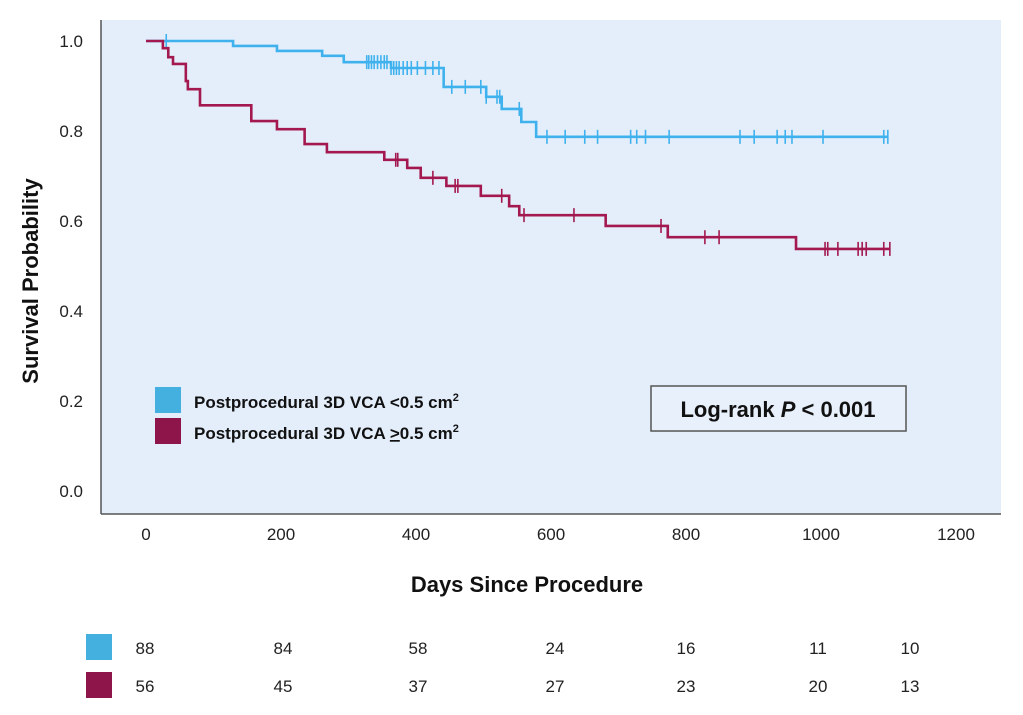 The image size is (1023, 715). What do you see at coordinates (418, 648) in the screenshot?
I see `risk-table-cell: 58` at bounding box center [418, 648].